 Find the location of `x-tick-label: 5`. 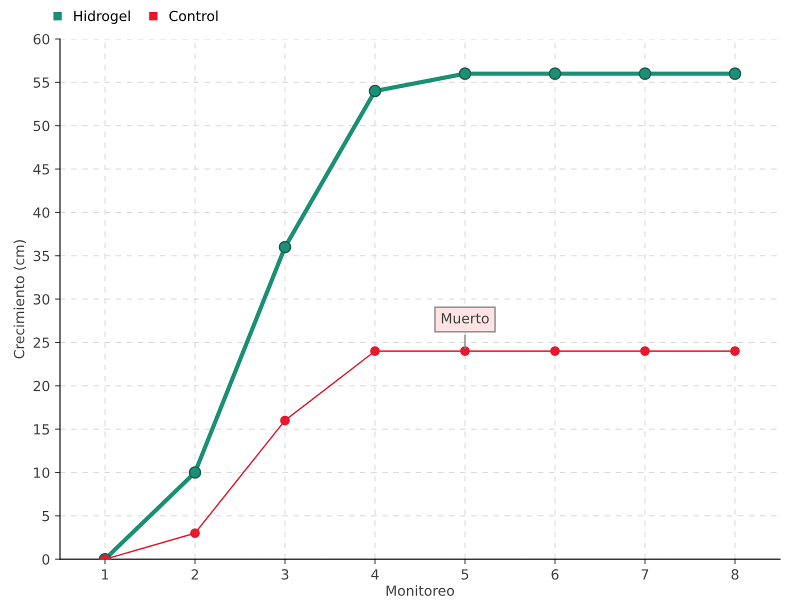

x-tick-label: 5 is located at coordinates (465, 574).